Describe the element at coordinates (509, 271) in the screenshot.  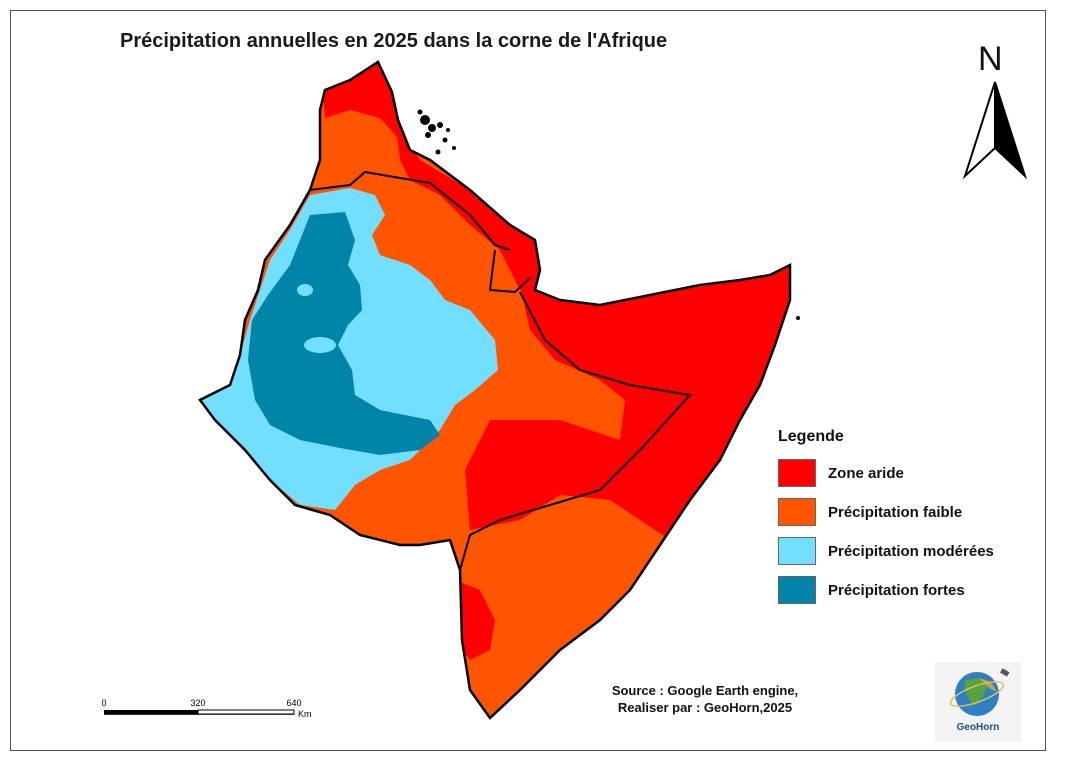
I see `border-djibouti` at that location.